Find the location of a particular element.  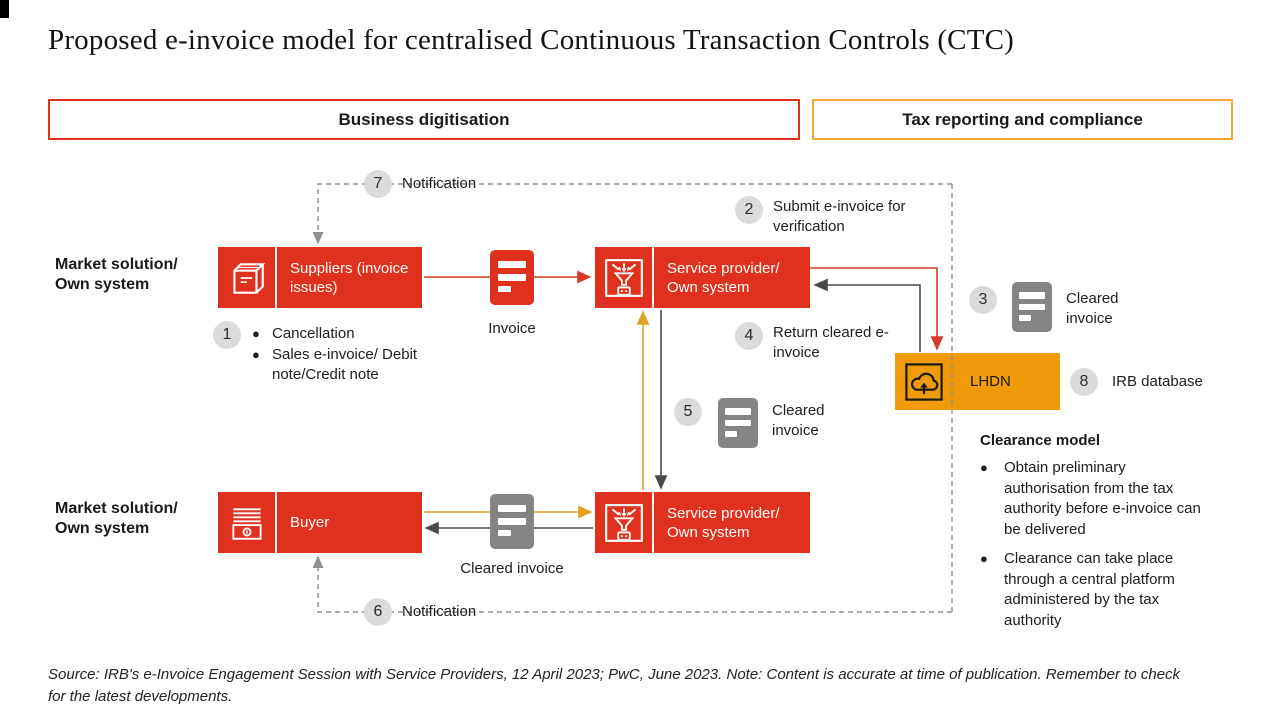

suppliers-box: Suppliers (invoice issues) is located at coordinates (320, 277).